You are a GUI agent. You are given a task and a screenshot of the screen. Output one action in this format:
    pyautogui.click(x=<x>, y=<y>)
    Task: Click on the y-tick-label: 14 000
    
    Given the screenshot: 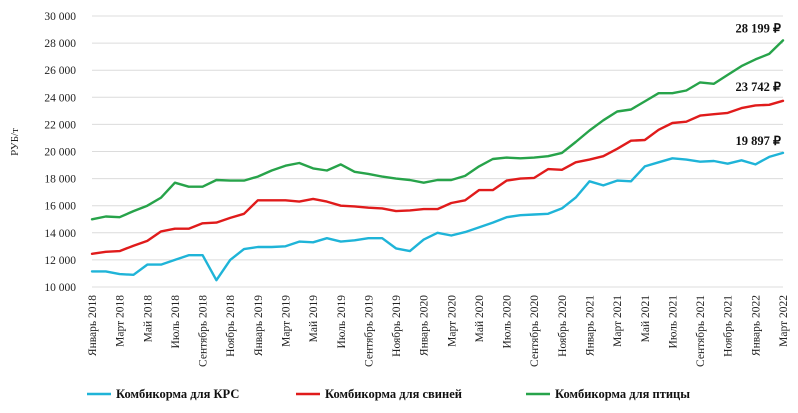 What is the action you would take?
    pyautogui.click(x=60, y=234)
    